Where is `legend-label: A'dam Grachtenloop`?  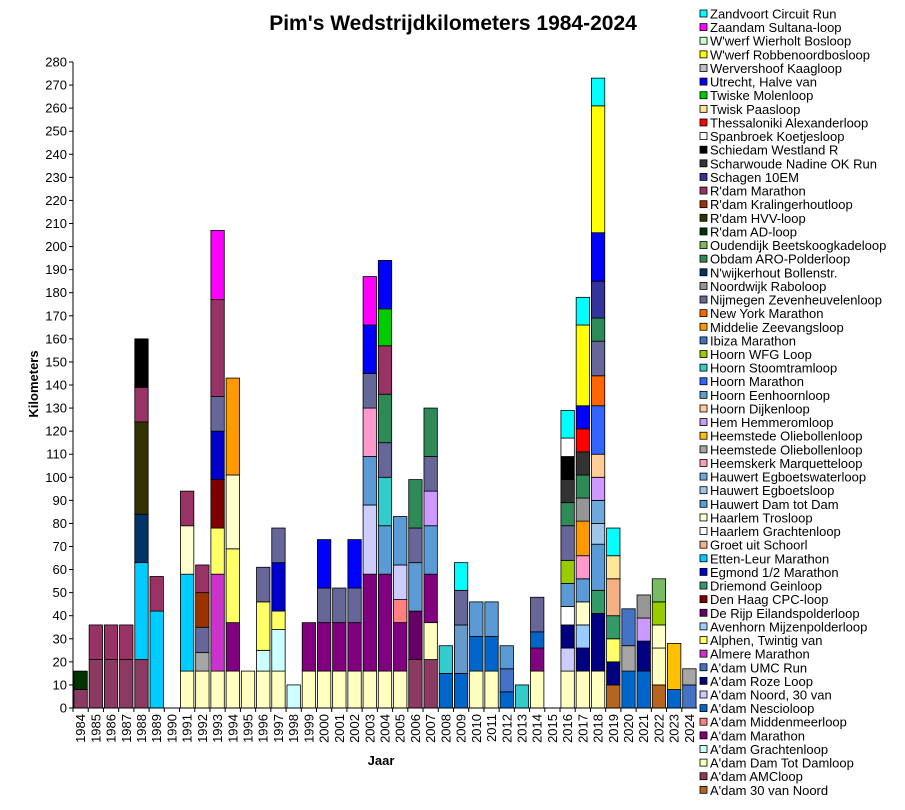
legend-label: A'dam Grachtenloop is located at coordinates (769, 749).